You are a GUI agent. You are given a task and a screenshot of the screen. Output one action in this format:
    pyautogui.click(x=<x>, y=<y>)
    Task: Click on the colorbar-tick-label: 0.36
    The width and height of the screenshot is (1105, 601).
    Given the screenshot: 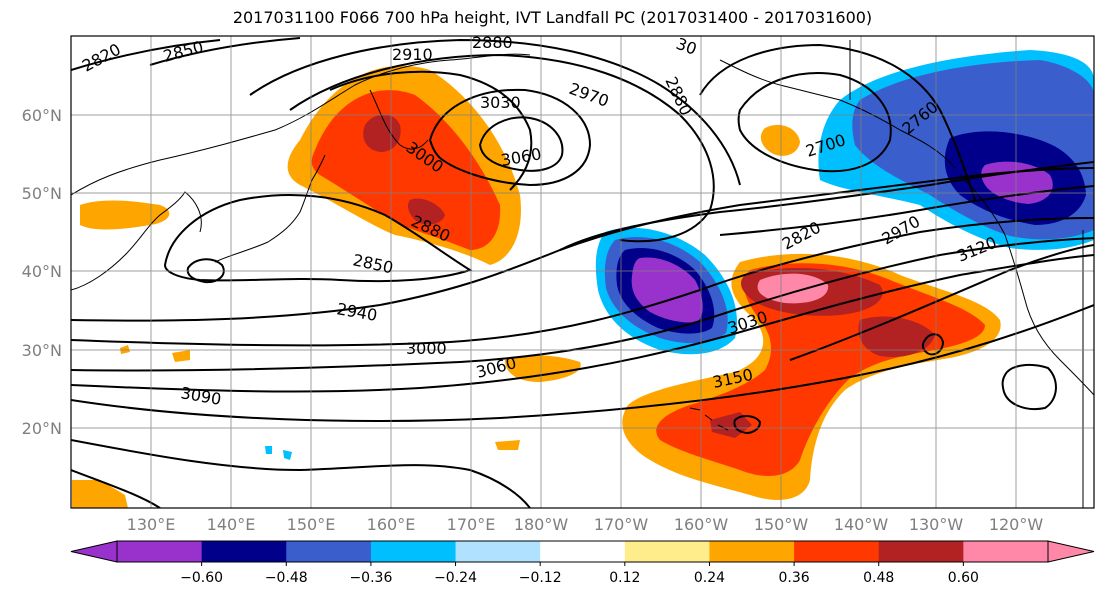 What is the action you would take?
    pyautogui.click(x=794, y=578)
    